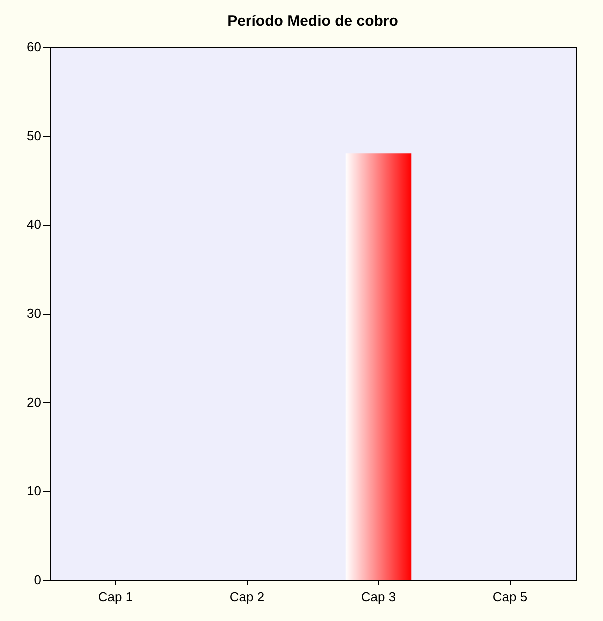 The height and width of the screenshot is (621, 603). What do you see at coordinates (34, 491) in the screenshot?
I see `y-tick-label: 10` at bounding box center [34, 491].